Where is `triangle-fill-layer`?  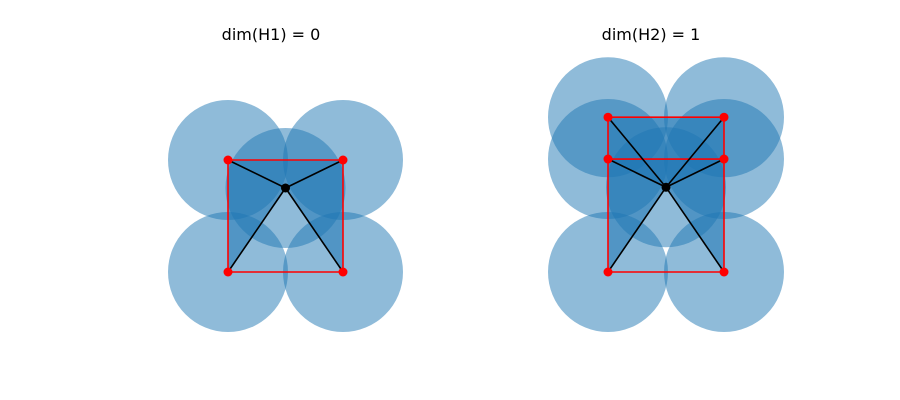
triangle-fill-layer is located at coordinates (285, 216).